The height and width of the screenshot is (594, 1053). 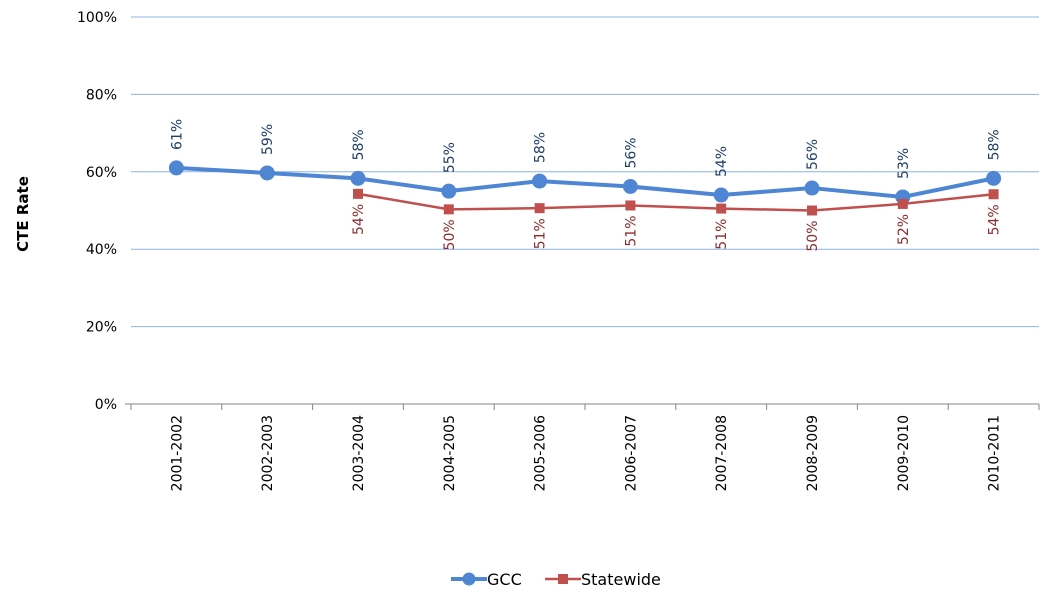 What do you see at coordinates (359, 453) in the screenshot?
I see `x-tick-label: 2003-2004` at bounding box center [359, 453].